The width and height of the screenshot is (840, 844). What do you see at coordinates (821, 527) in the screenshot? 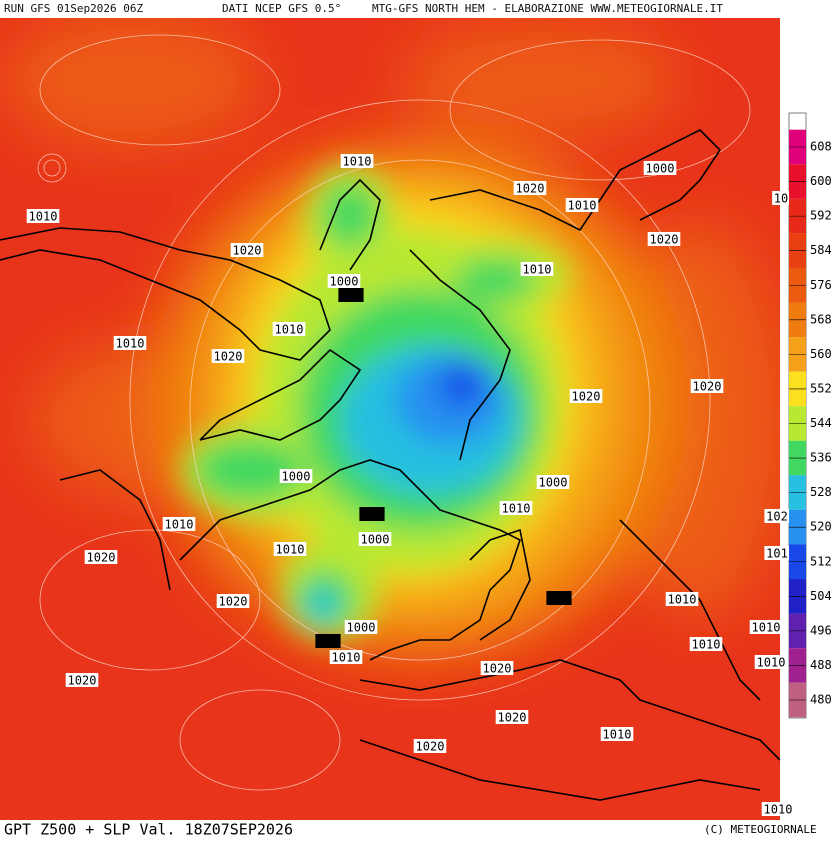
I see `colorbar-label: 520` at bounding box center [821, 527].